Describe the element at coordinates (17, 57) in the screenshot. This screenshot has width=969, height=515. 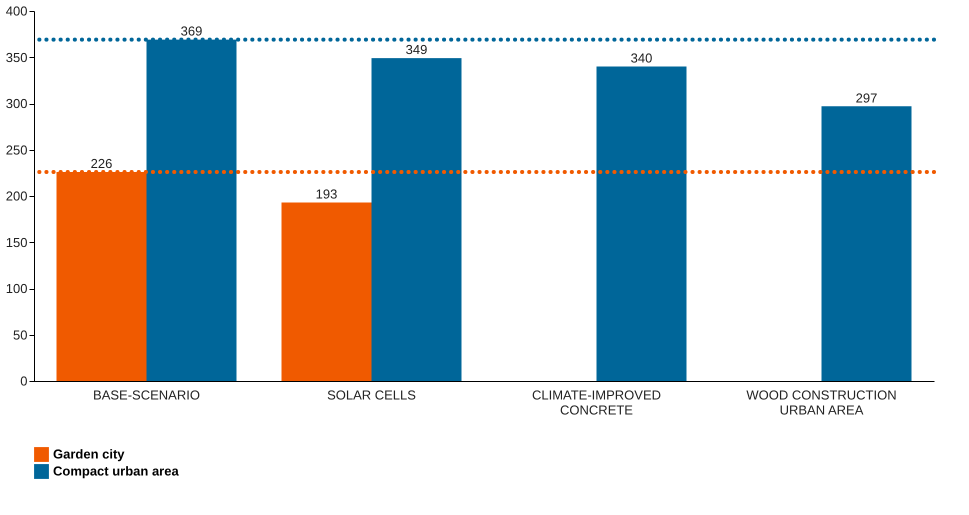
I see `y-tick-label: 350` at that location.